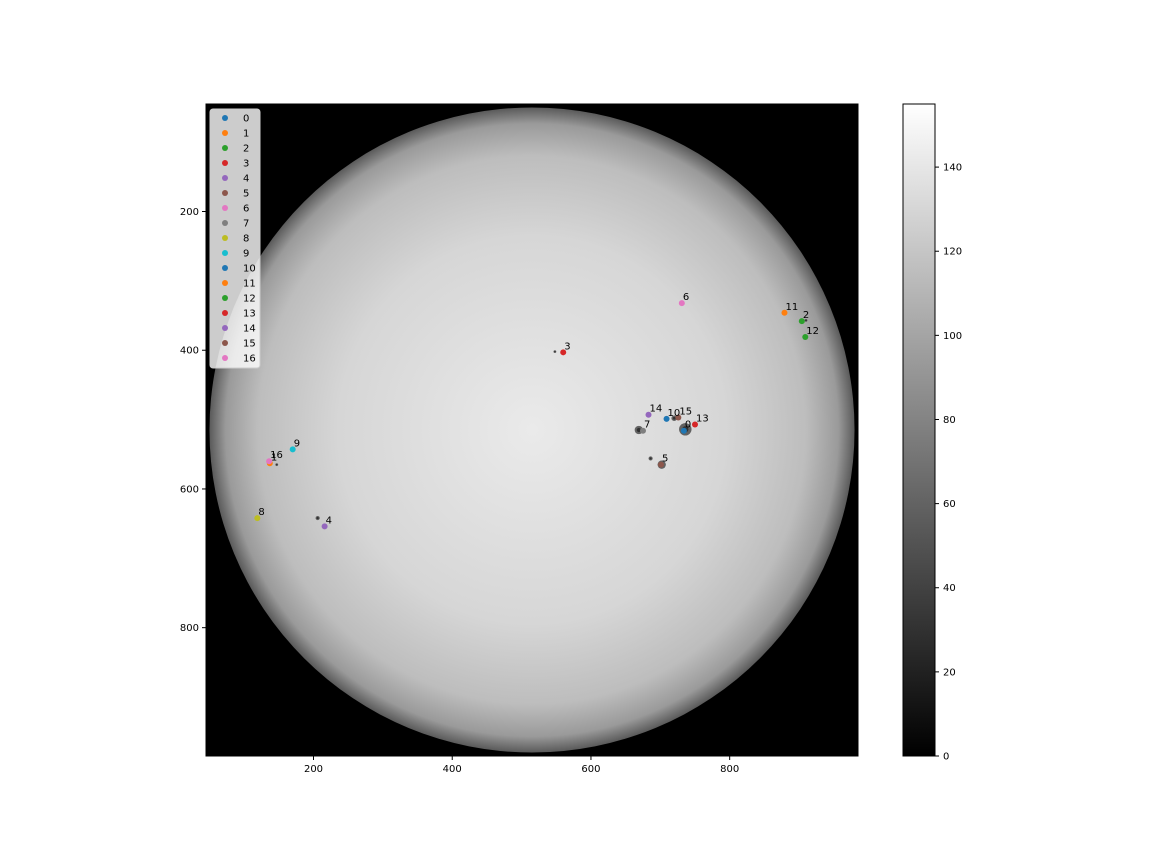 This screenshot has height=864, width=1152. Describe the element at coordinates (674, 413) in the screenshot. I see `point-label-10: 10` at that location.